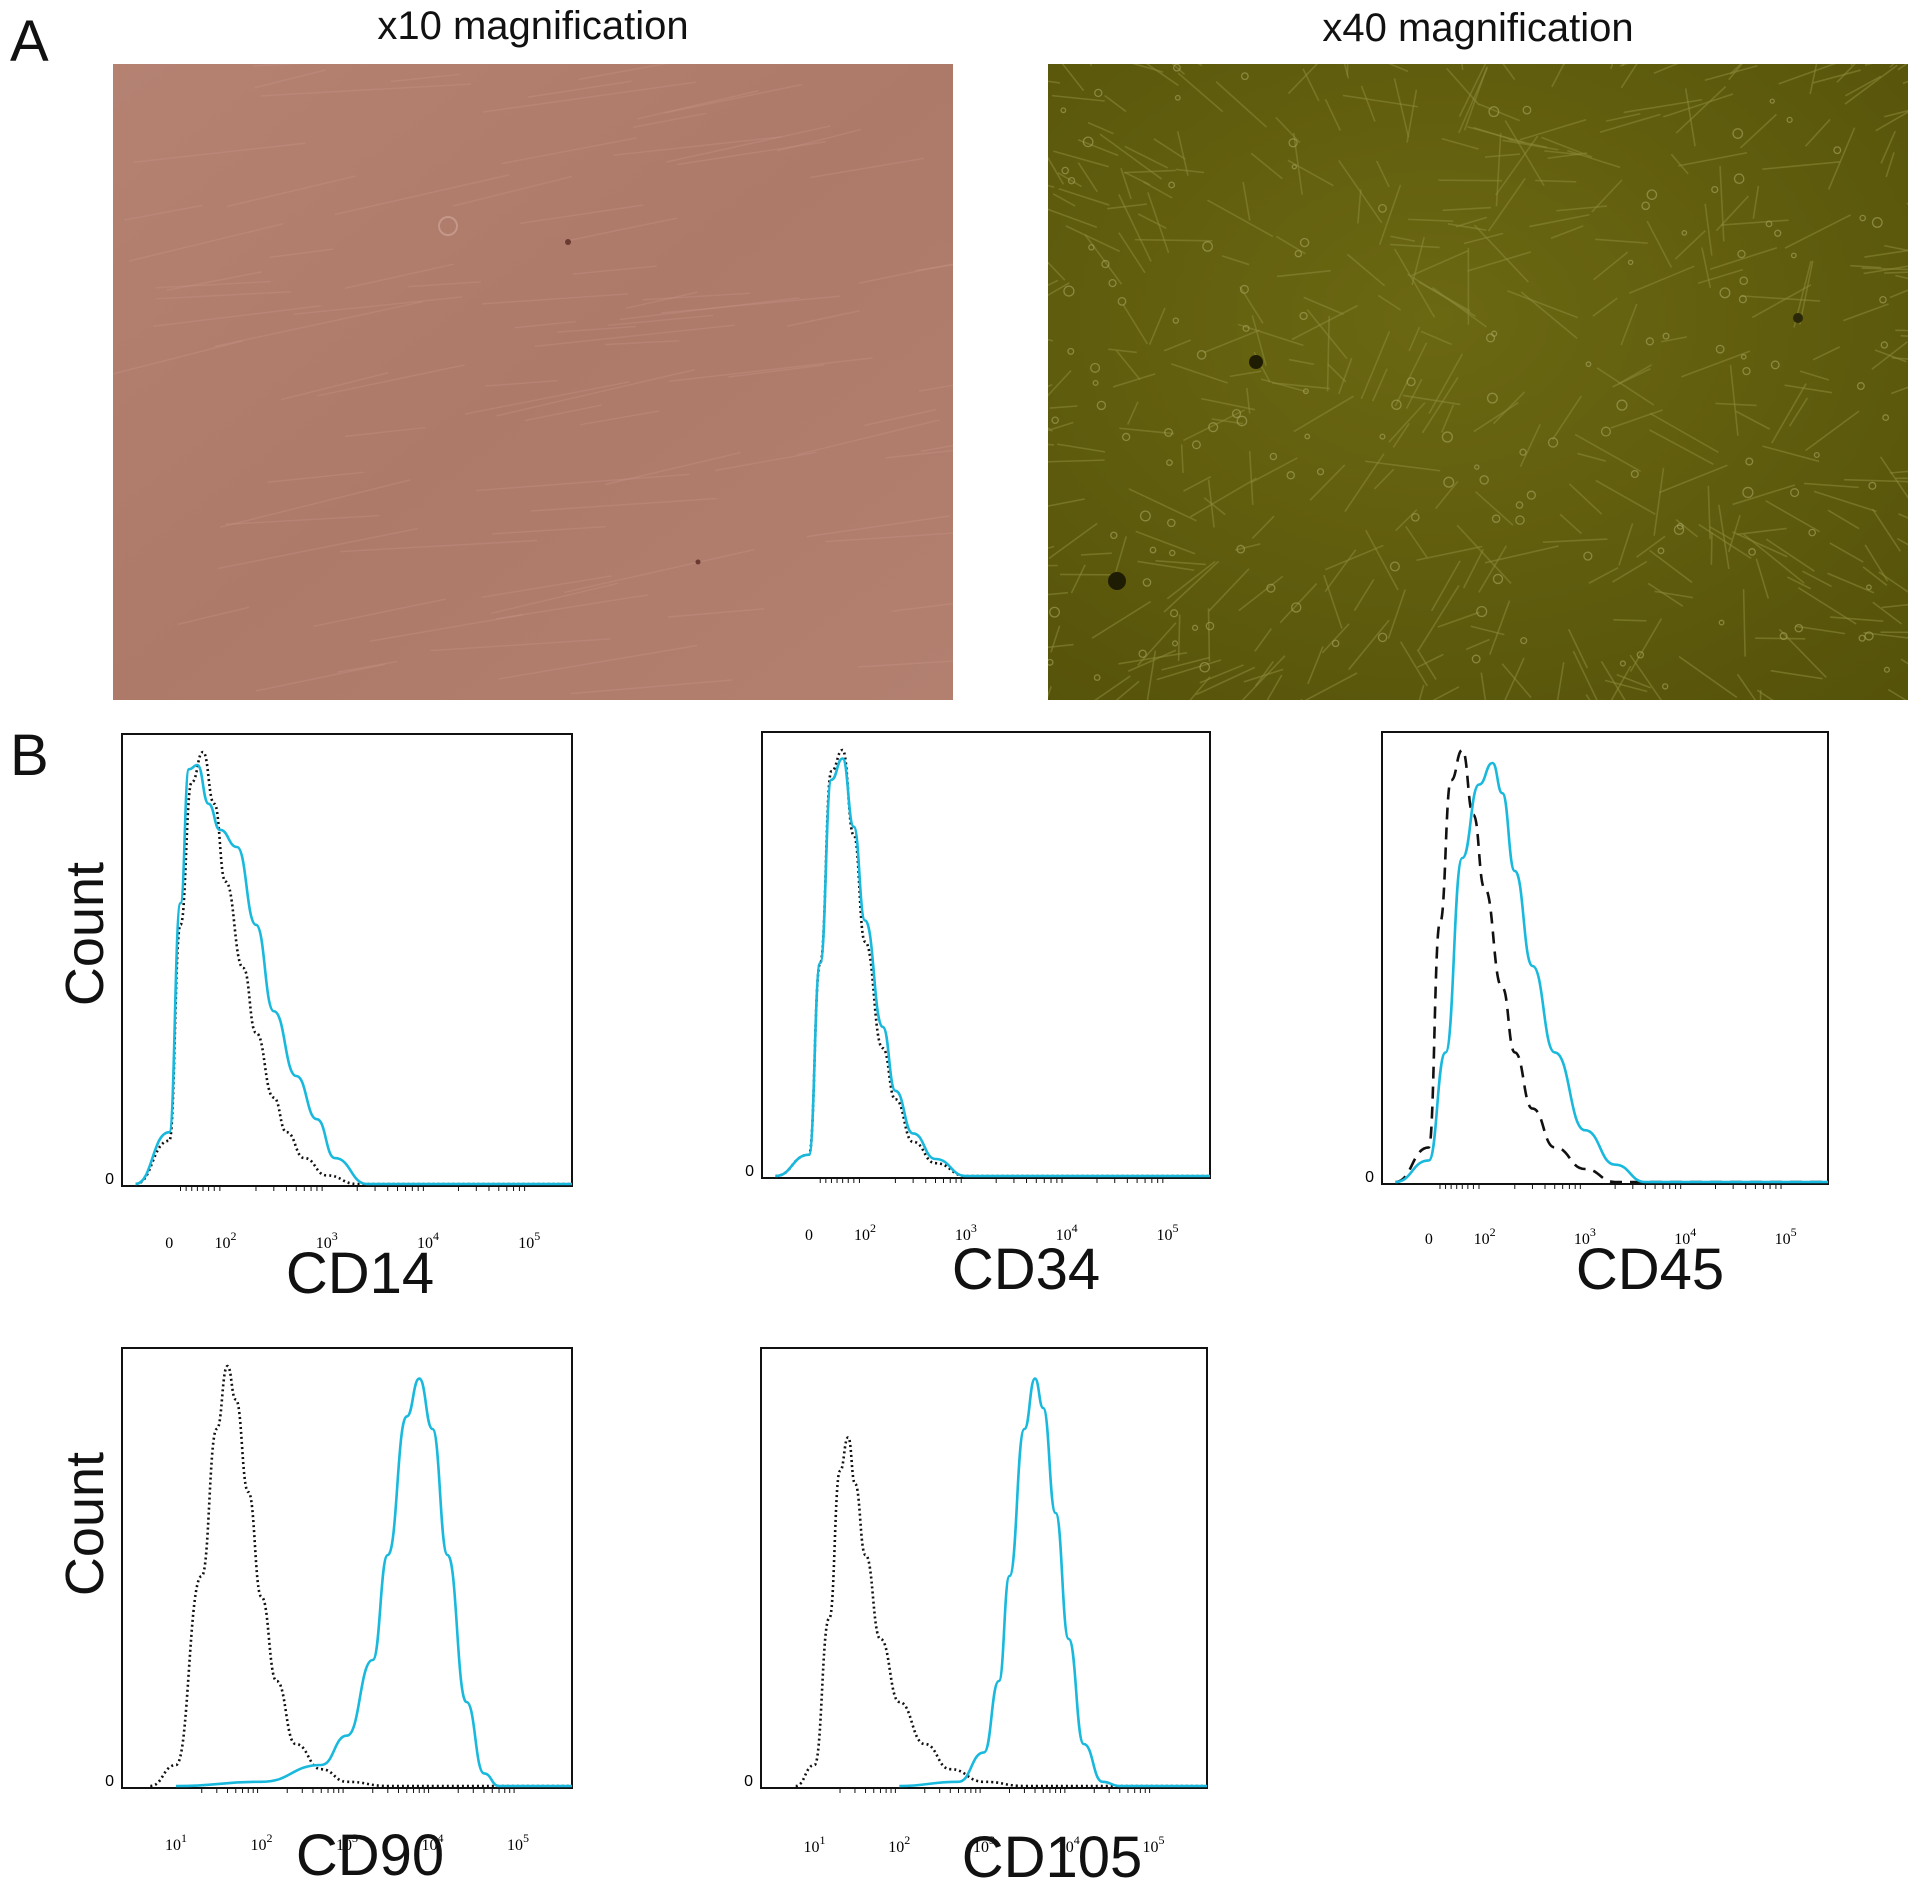 The width and height of the screenshot is (1913, 1891). I want to click on marker-label-cd45: CD45, so click(1650, 1269).